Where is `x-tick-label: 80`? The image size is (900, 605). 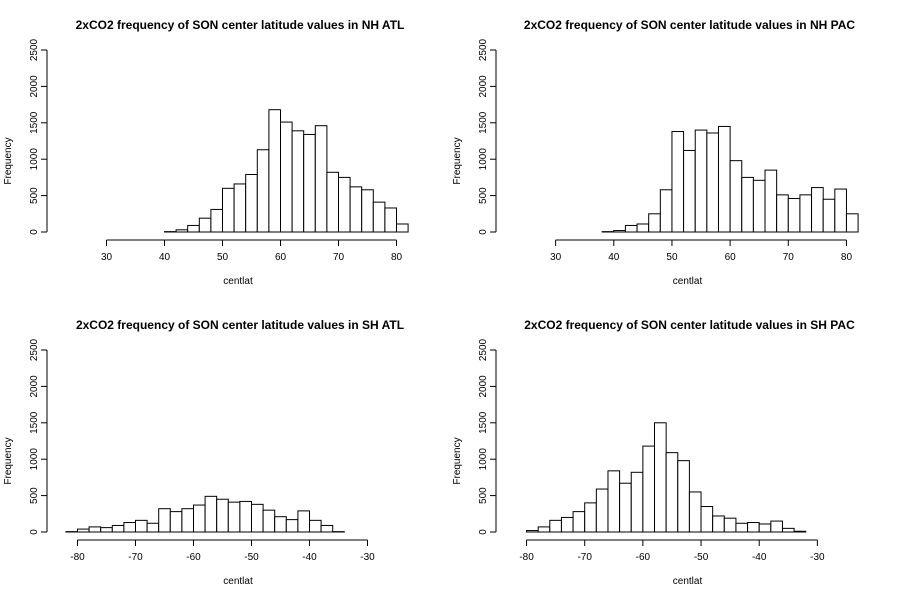
x-tick-label: 80 is located at coordinates (847, 257).